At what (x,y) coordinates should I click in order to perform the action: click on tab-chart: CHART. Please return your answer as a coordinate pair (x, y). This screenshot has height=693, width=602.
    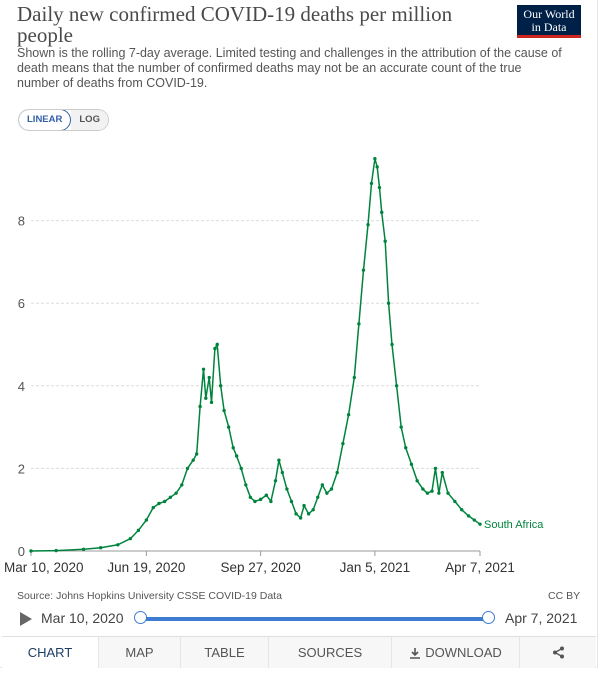
    Looking at the image, I should click on (50, 652).